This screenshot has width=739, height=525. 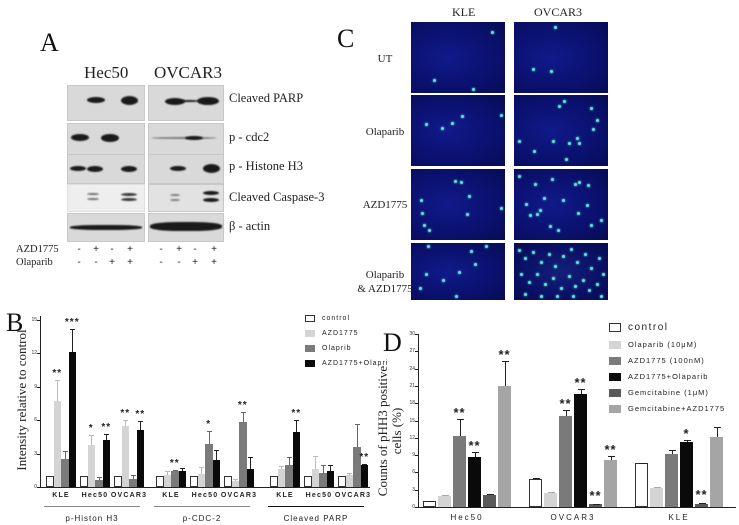 I want to click on y-tick-label: 9, so click(x=413, y=455).